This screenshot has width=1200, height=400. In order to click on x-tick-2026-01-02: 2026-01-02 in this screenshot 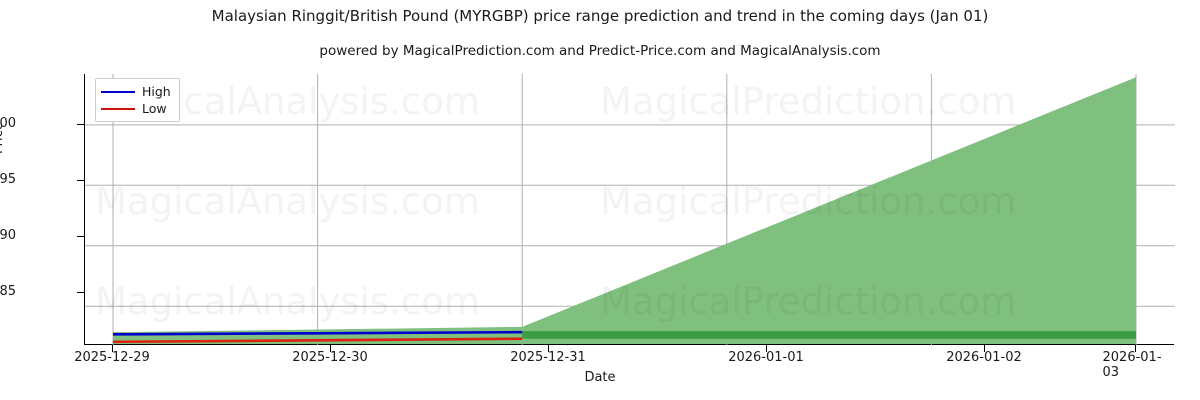, I will do `click(984, 357)`.